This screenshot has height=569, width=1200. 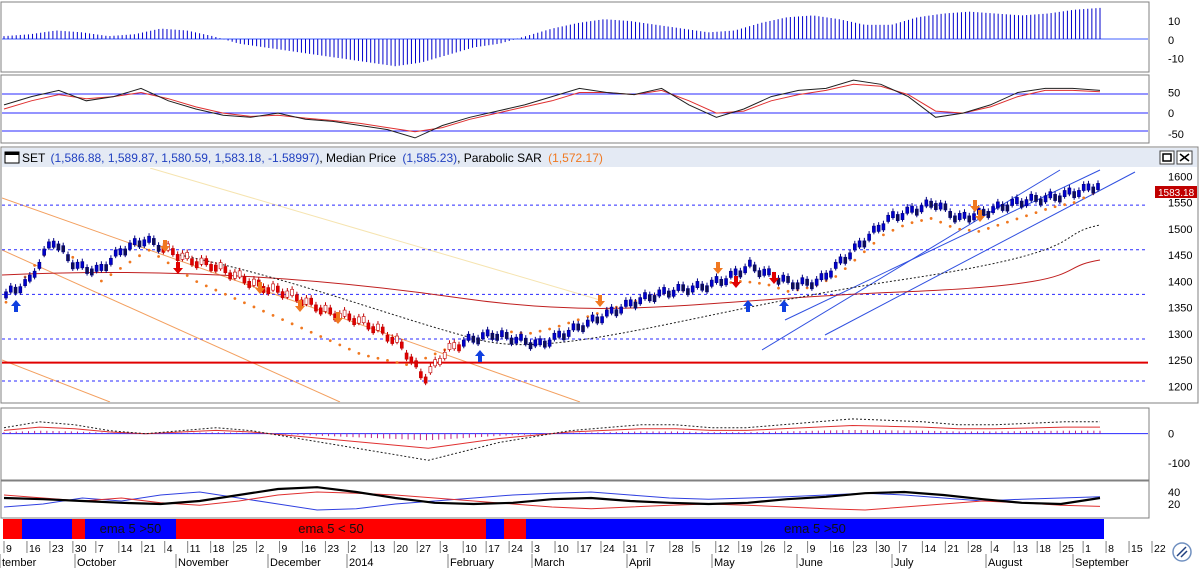 What do you see at coordinates (632, 549) in the screenshot?
I see `x-day-label: 31` at bounding box center [632, 549].